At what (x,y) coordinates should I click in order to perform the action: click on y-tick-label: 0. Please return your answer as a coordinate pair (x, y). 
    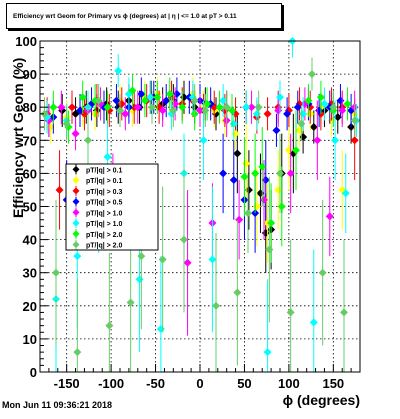
    Looking at the image, I should click on (33, 372).